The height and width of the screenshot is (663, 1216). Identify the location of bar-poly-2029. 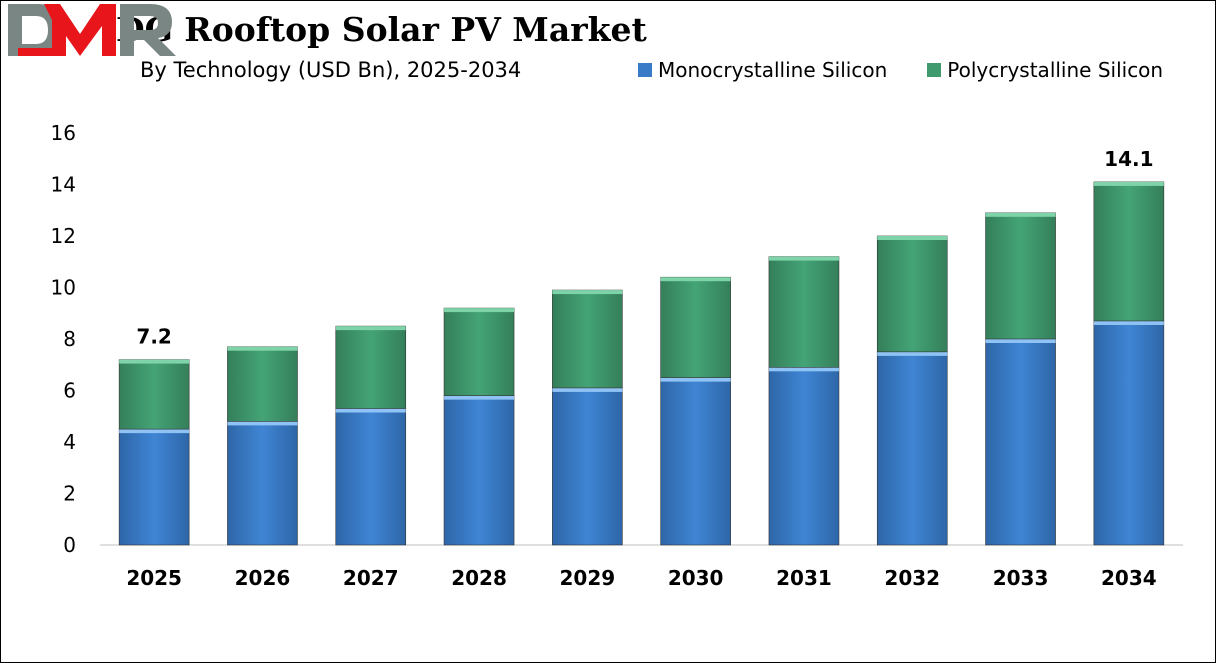
(587, 339).